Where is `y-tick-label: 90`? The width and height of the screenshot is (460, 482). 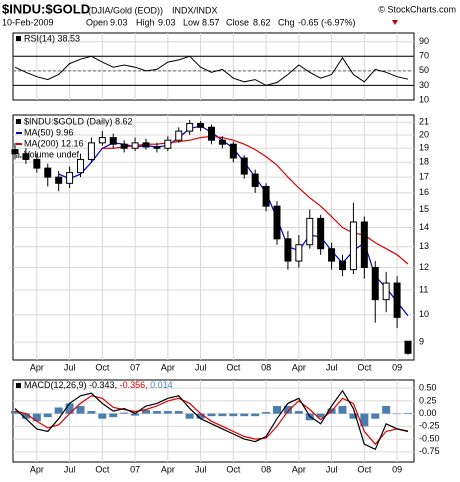 y-tick-label: 90 is located at coordinates (424, 41).